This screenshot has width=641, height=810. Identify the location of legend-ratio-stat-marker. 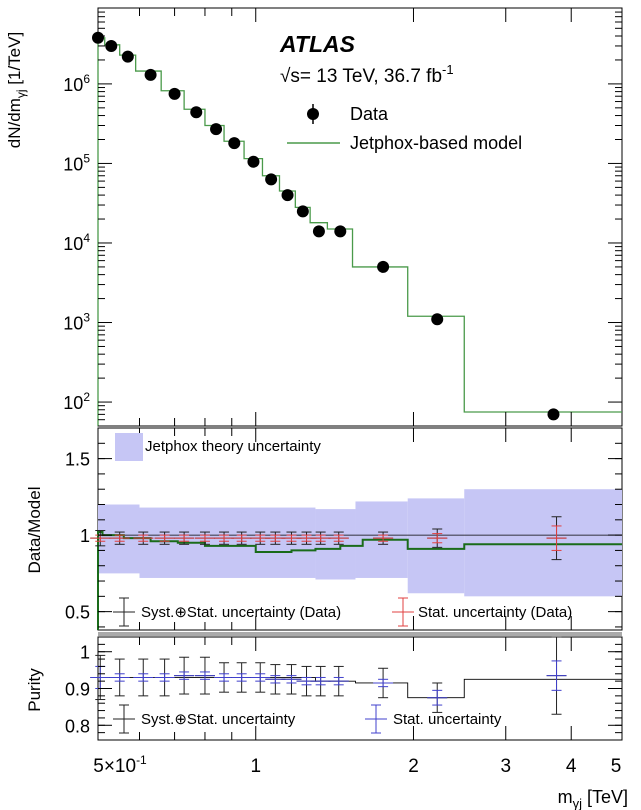
(403, 612).